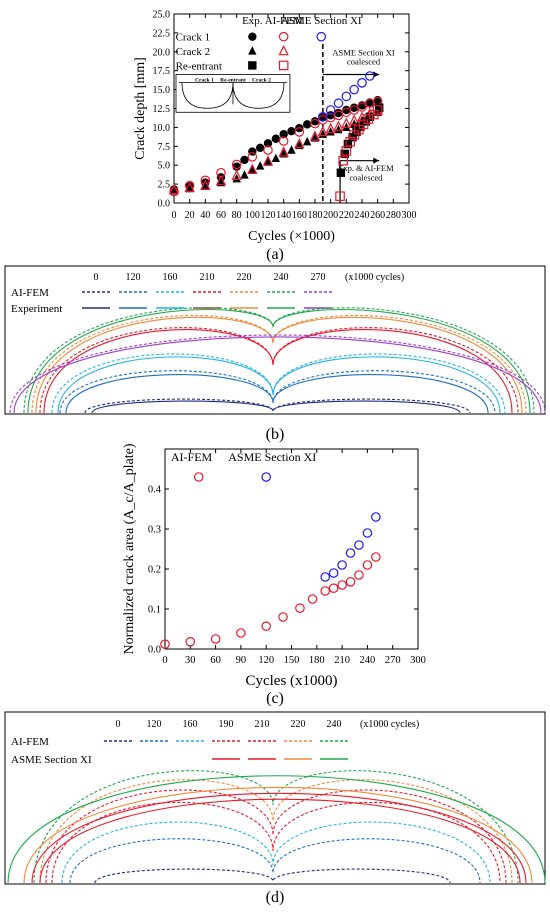 This screenshot has height=913, width=550. What do you see at coordinates (162, 128) in the screenshot?
I see `y-tick-label: 10.0` at bounding box center [162, 128].